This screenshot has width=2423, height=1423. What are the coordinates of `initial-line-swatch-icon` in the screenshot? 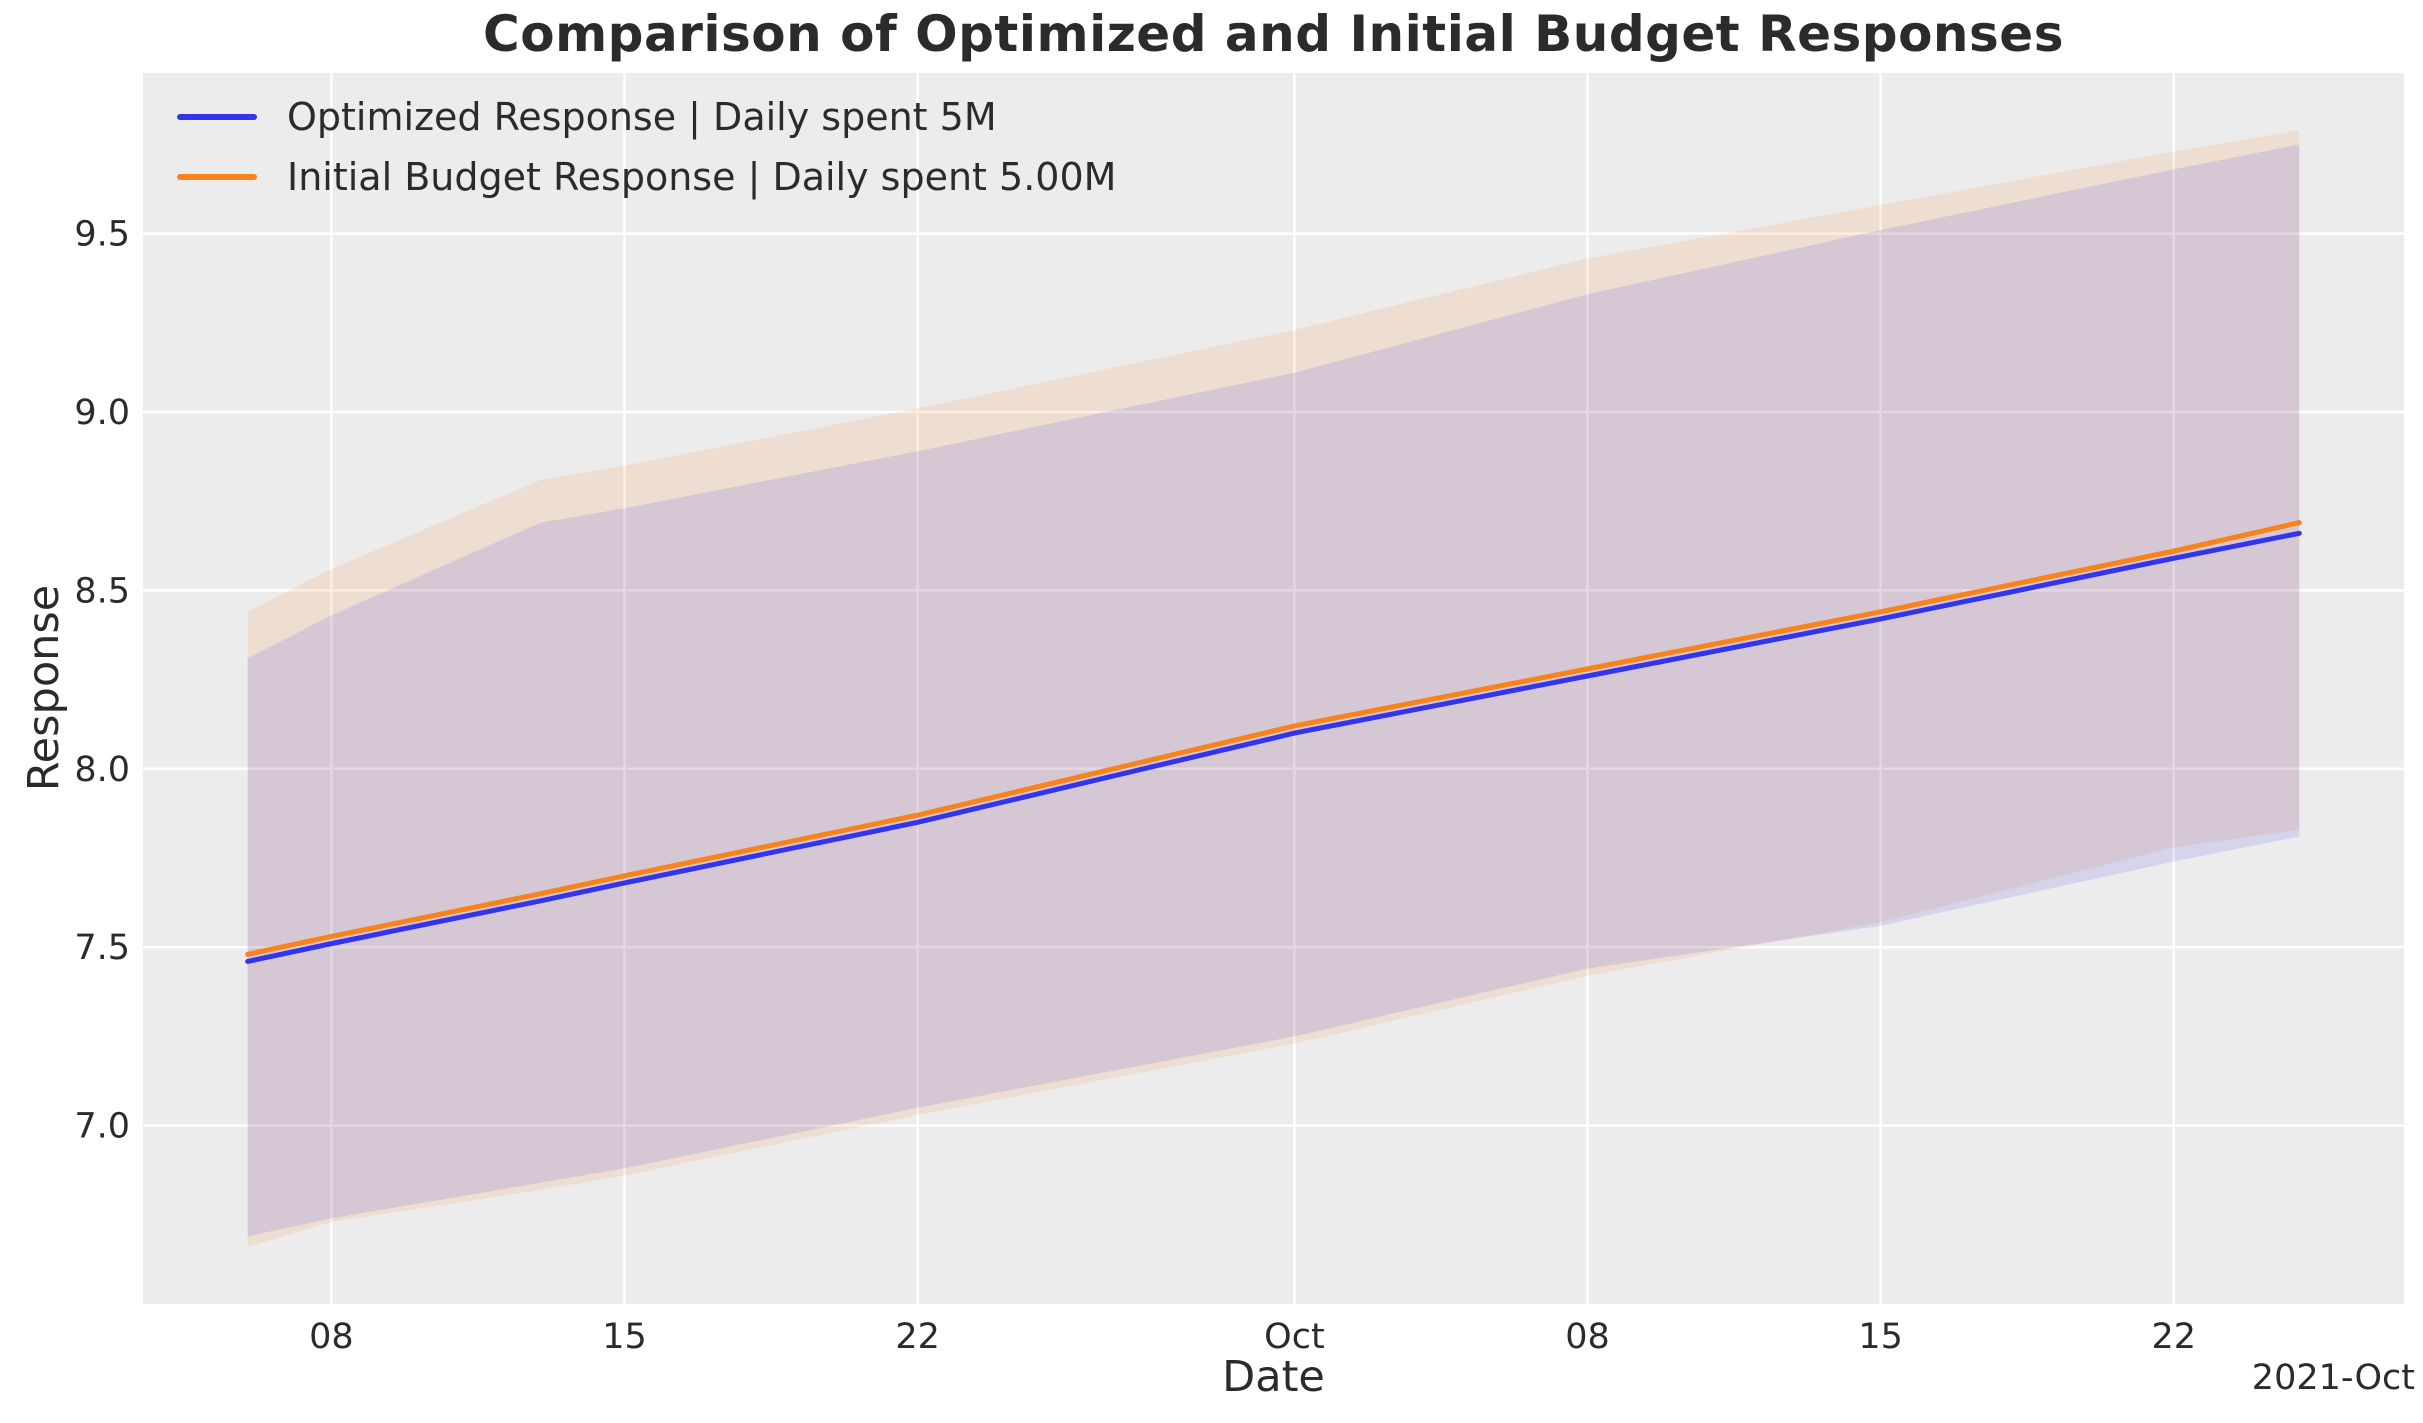 It's located at (217, 176).